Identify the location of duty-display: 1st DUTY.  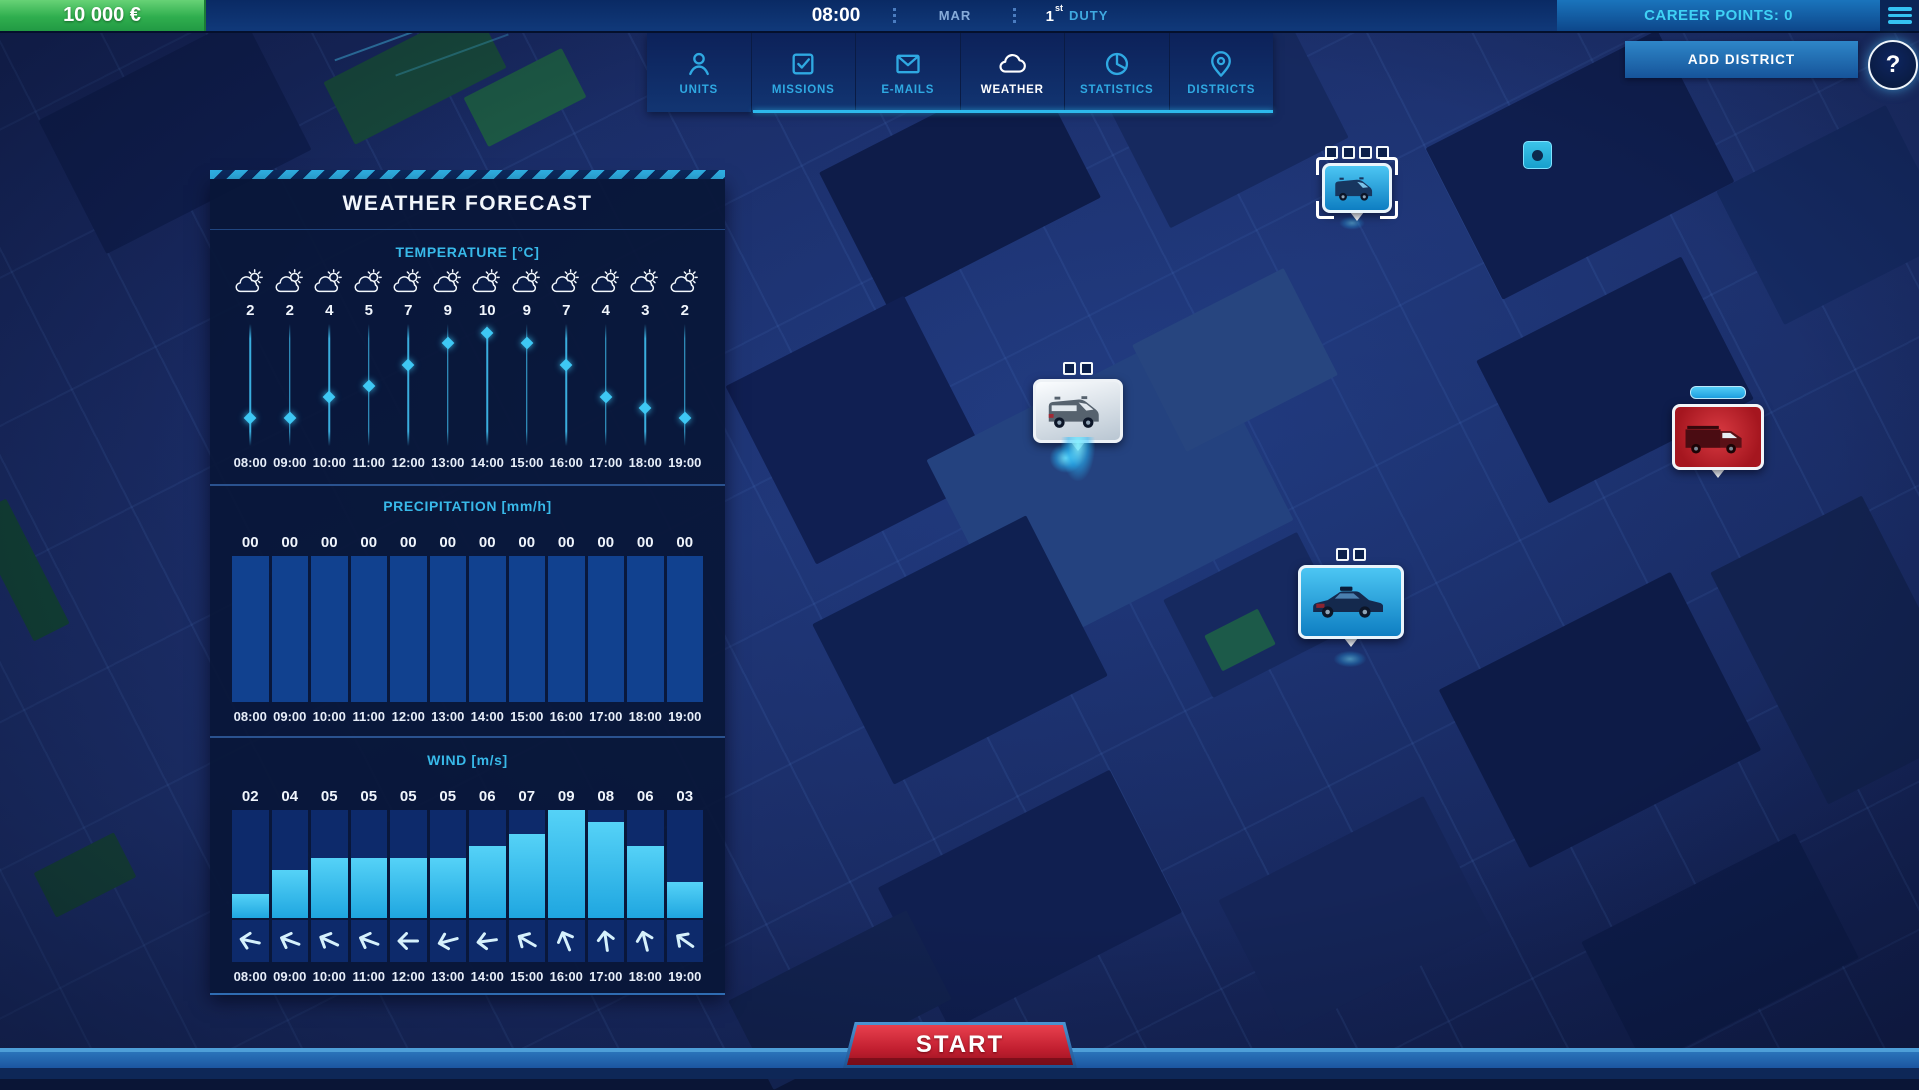
(1077, 15).